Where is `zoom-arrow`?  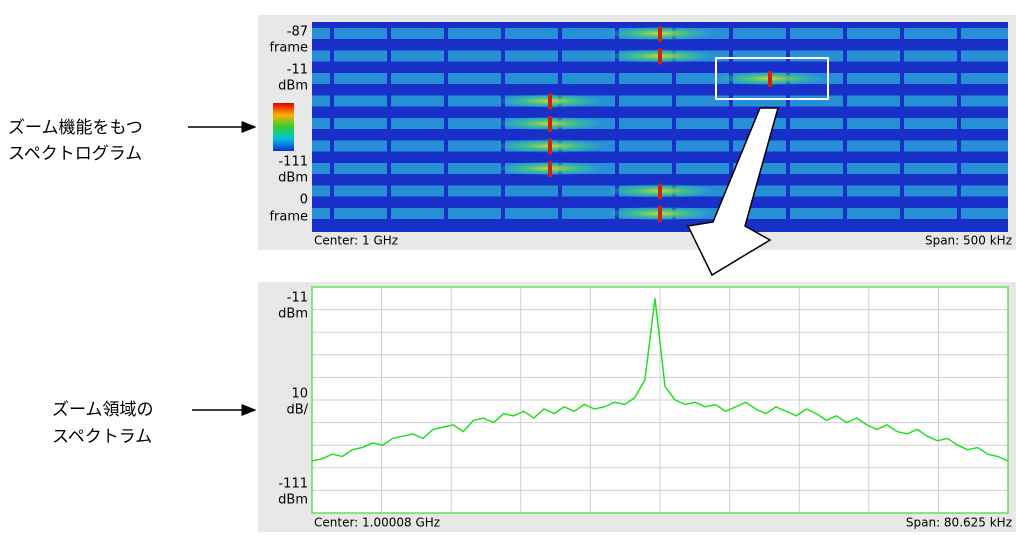 zoom-arrow is located at coordinates (732, 192).